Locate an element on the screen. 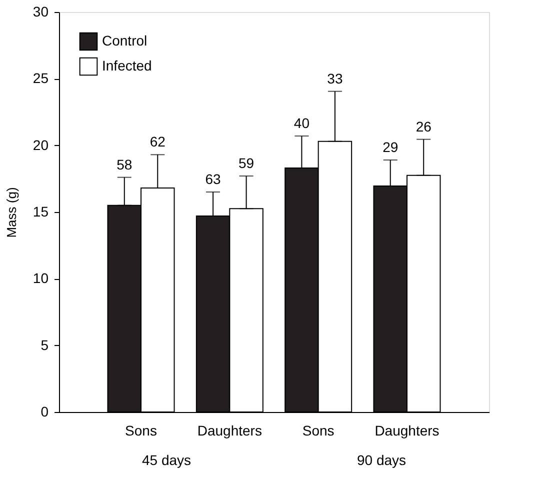 This screenshot has height=502, width=533. y-tick-label: 30 is located at coordinates (40, 12).